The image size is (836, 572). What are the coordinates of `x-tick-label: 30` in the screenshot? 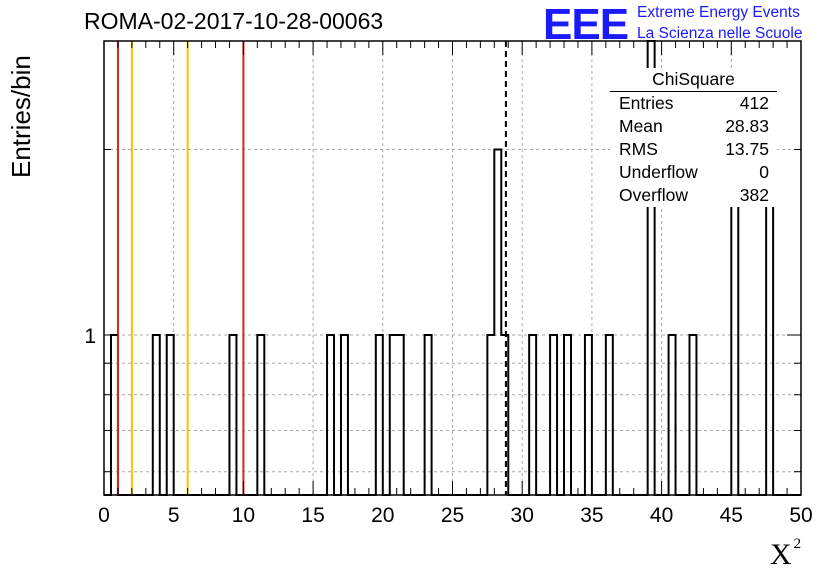 It's located at (522, 515).